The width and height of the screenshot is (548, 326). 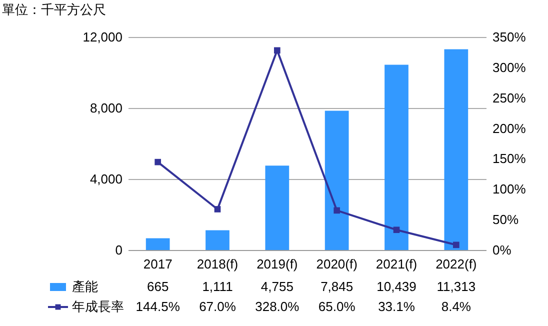 I want to click on data-label: 665, so click(x=157, y=286).